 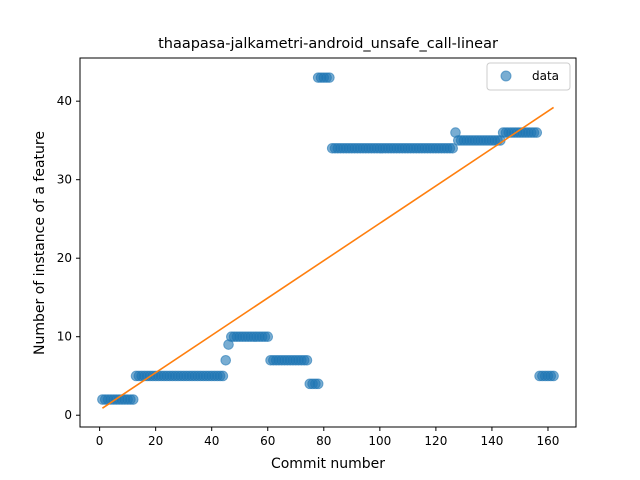 What do you see at coordinates (64, 101) in the screenshot?
I see `y-tick-label: 40` at bounding box center [64, 101].